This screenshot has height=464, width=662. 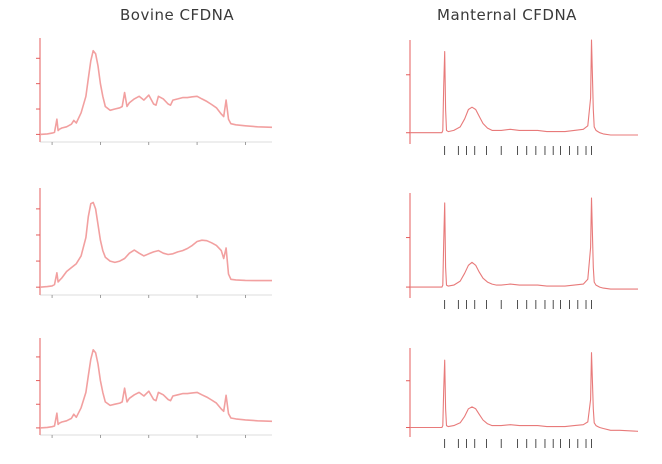 I want to click on maternal-column-title: Manternal CFDNA, so click(x=507, y=15).